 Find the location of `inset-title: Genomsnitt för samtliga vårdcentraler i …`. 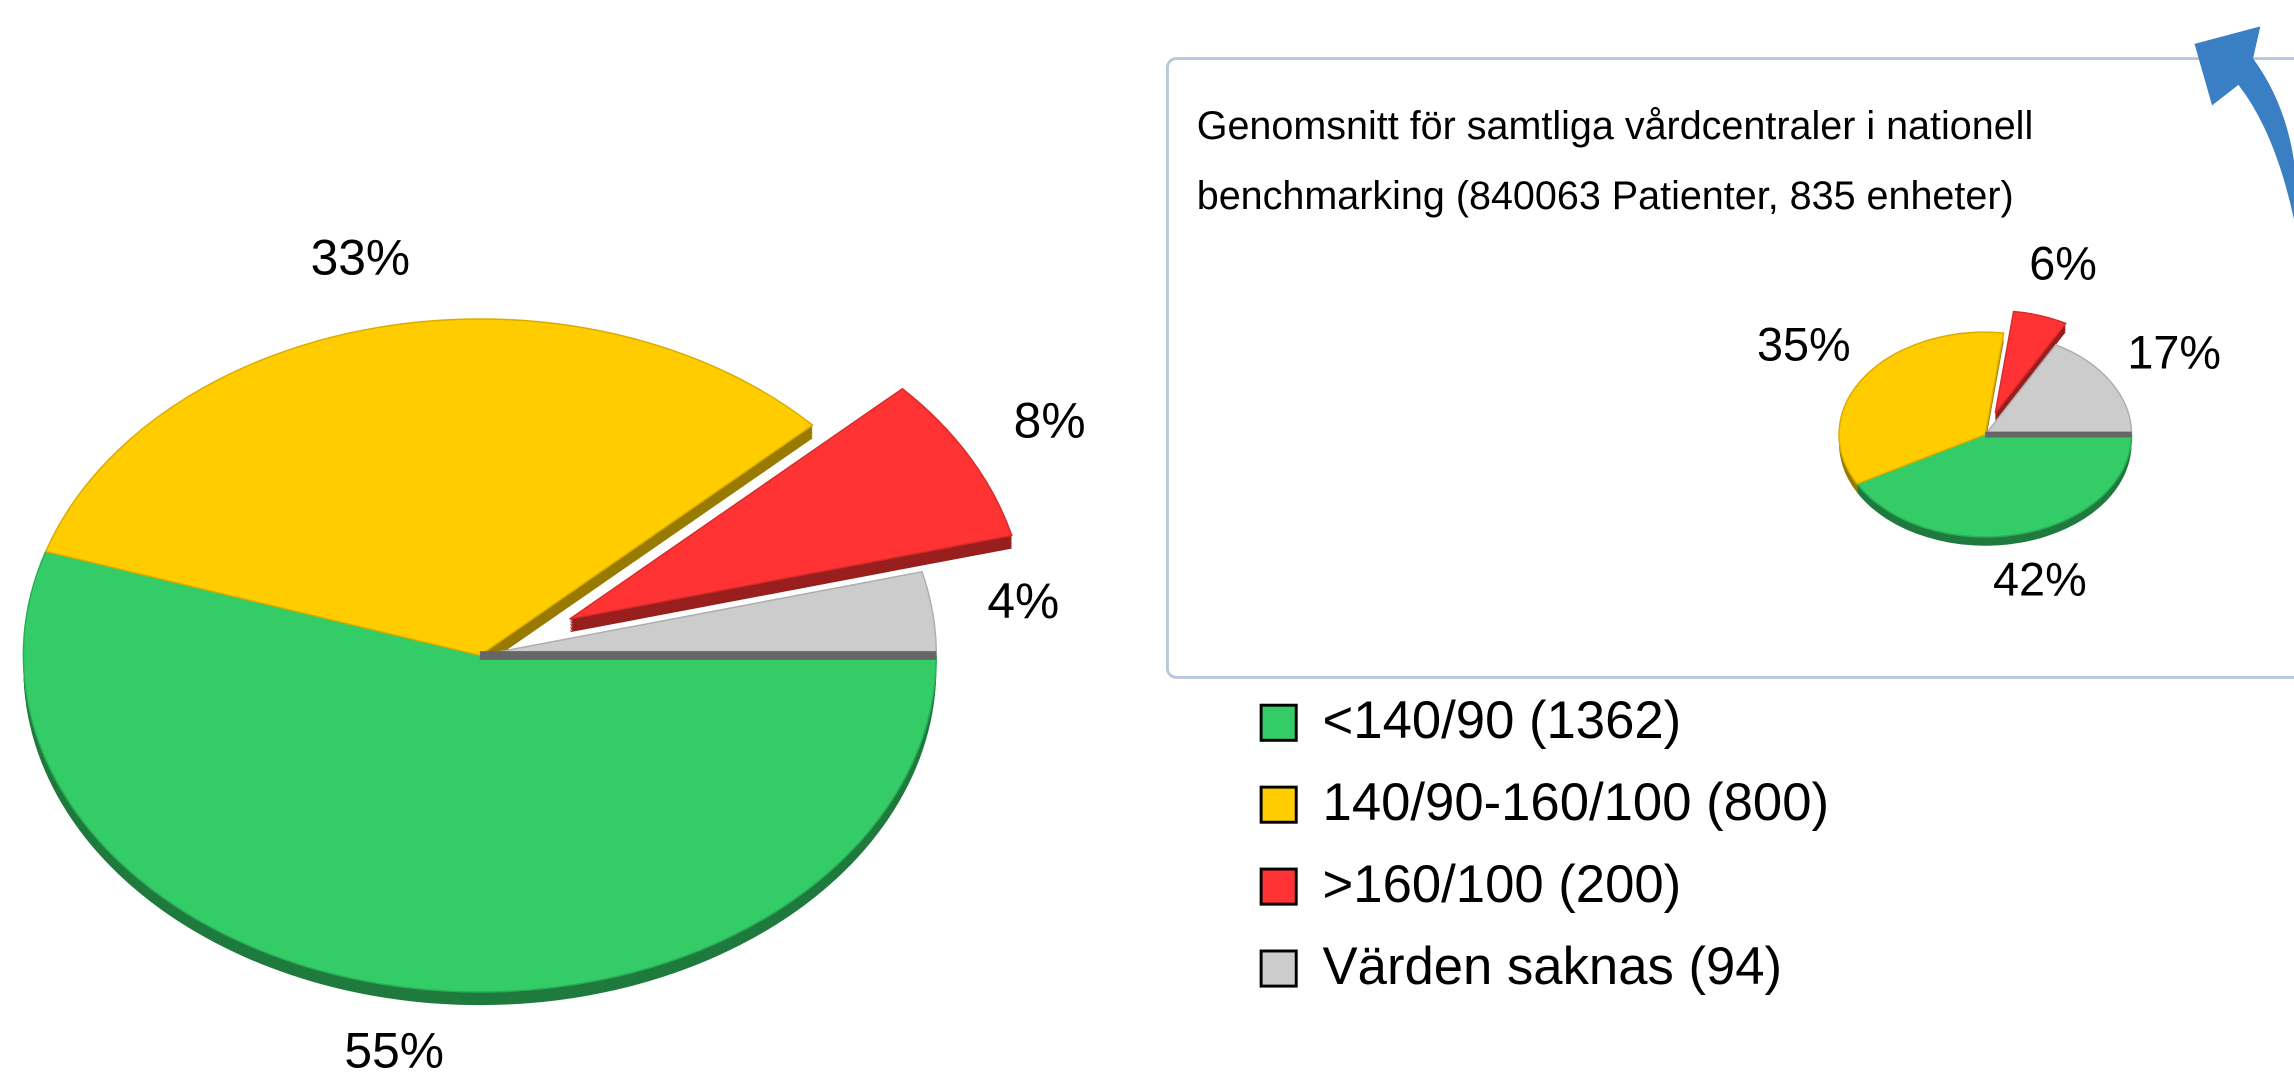

inset-title: Genomsnitt för samtliga vårdcentraler i … is located at coordinates (1615, 161).